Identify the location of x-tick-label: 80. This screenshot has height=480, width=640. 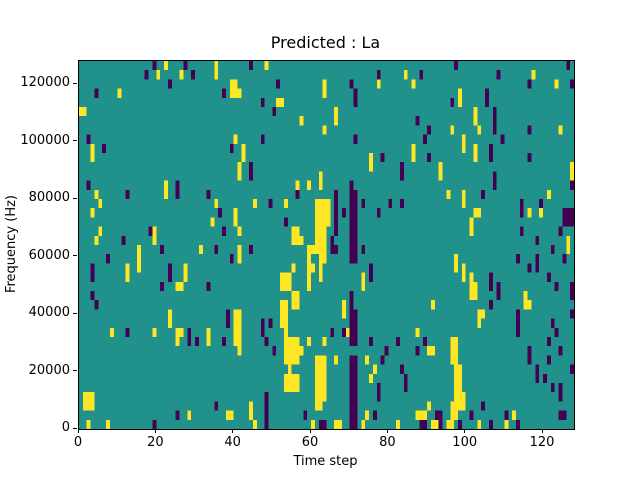
(387, 442).